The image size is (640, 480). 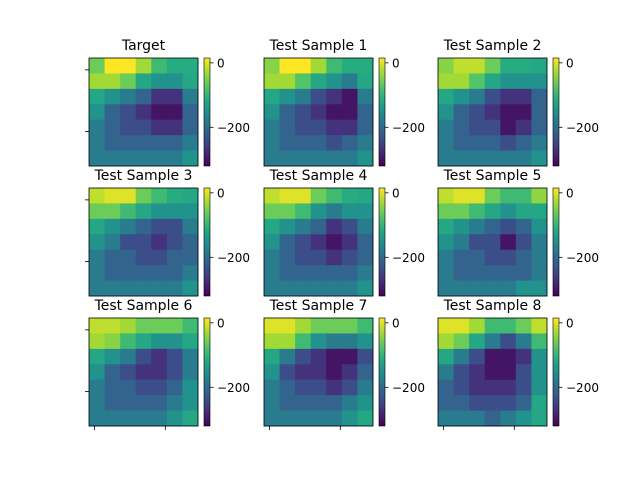 What do you see at coordinates (396, 323) in the screenshot?
I see `colorbar-tick-label: 0` at bounding box center [396, 323].